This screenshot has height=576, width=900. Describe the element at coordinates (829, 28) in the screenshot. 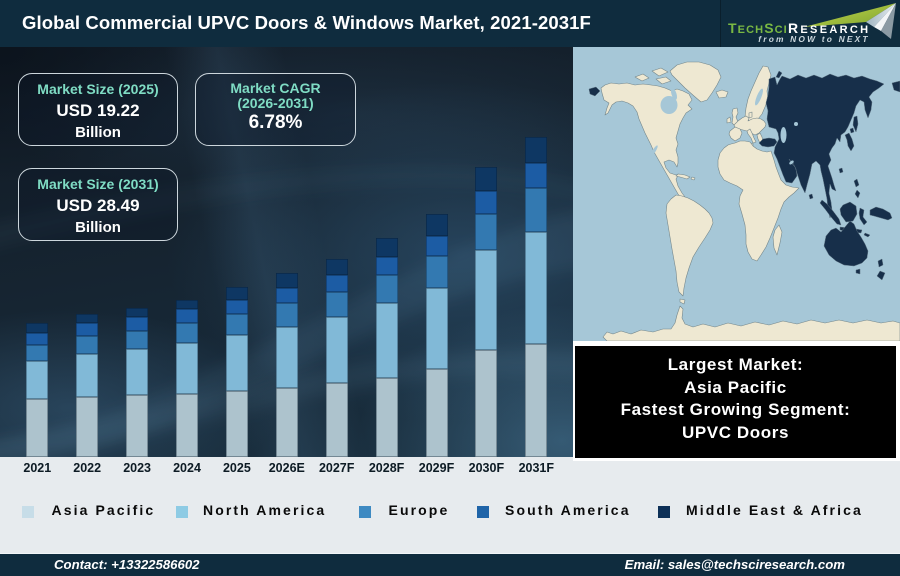

I see `svg-text: RESEARCH` at that location.